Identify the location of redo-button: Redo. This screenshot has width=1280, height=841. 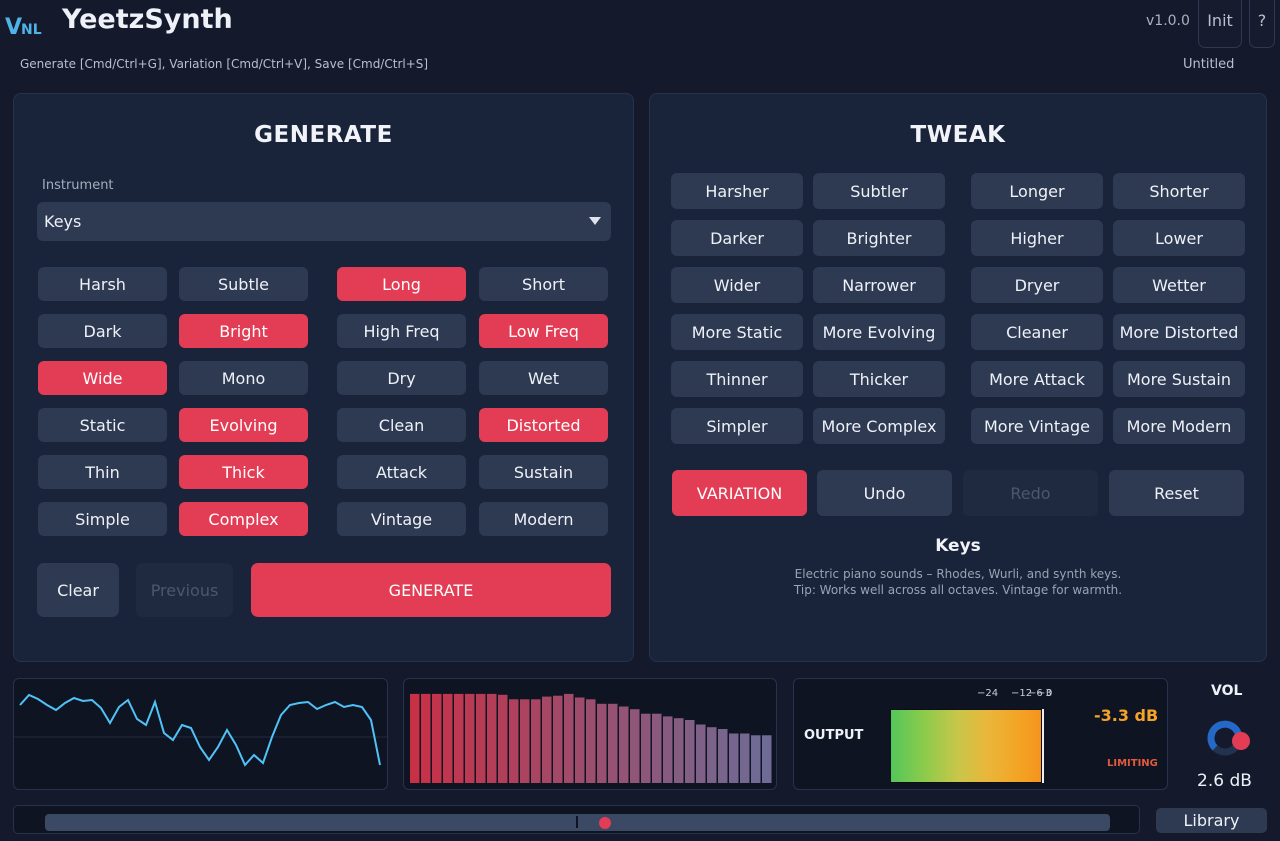
(1030, 493).